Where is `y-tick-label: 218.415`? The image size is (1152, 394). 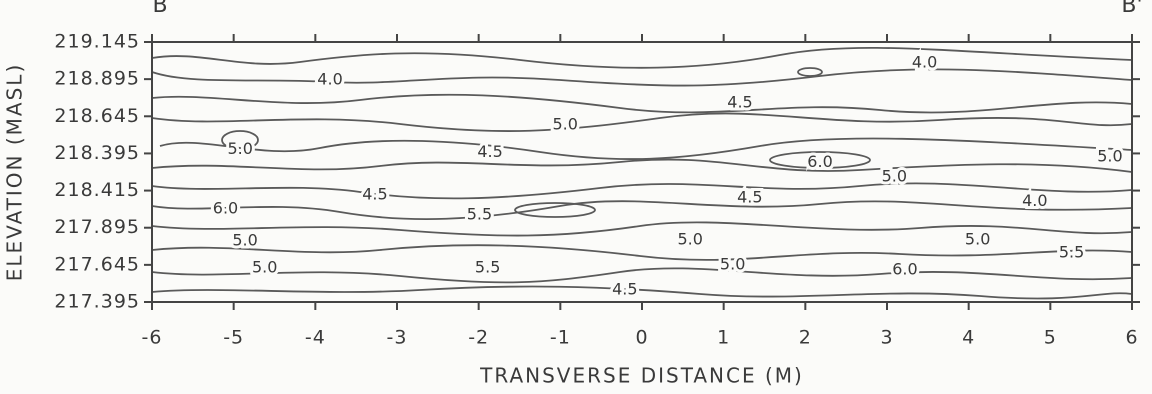
y-tick-label: 218.415 is located at coordinates (97, 190).